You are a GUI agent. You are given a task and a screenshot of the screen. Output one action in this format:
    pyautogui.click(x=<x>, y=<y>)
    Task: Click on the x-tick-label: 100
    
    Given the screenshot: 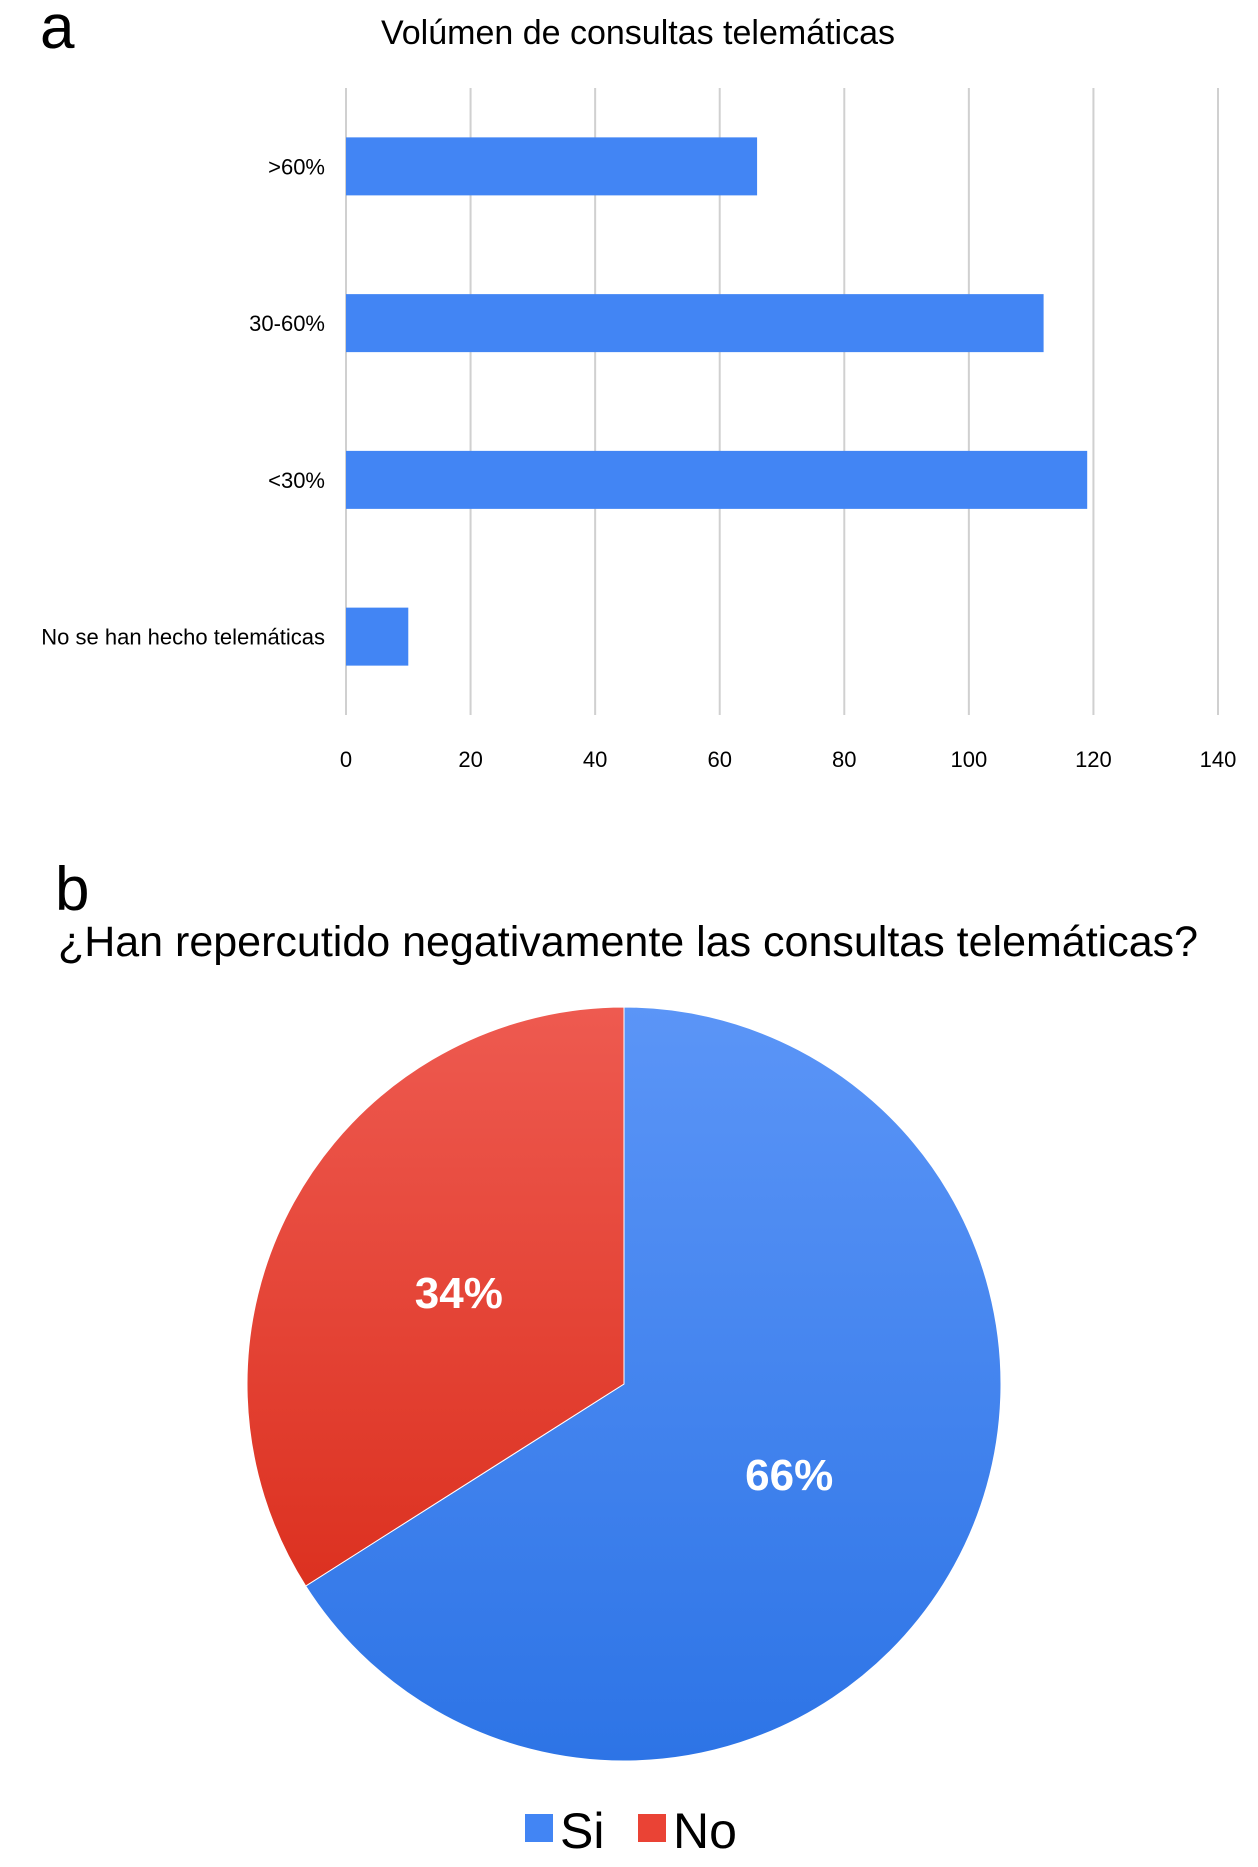 What is the action you would take?
    pyautogui.click(x=968, y=759)
    